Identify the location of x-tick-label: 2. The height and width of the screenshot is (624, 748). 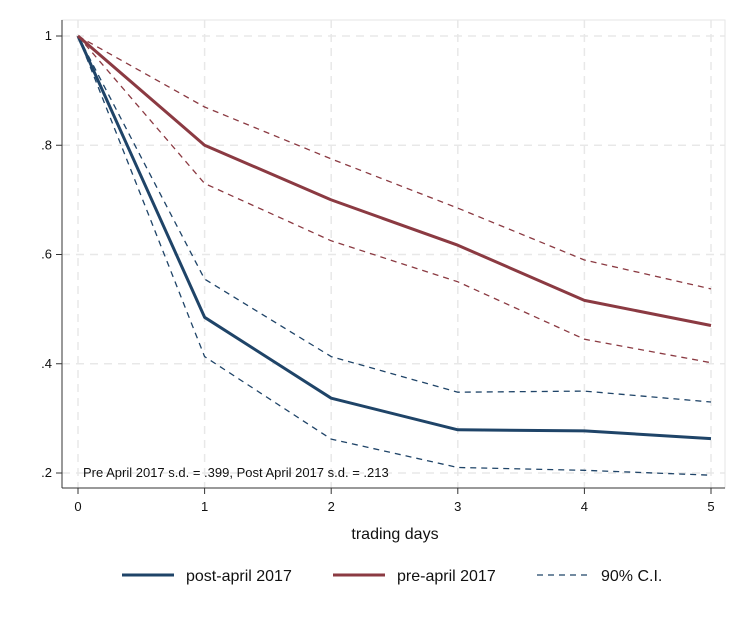
(331, 506).